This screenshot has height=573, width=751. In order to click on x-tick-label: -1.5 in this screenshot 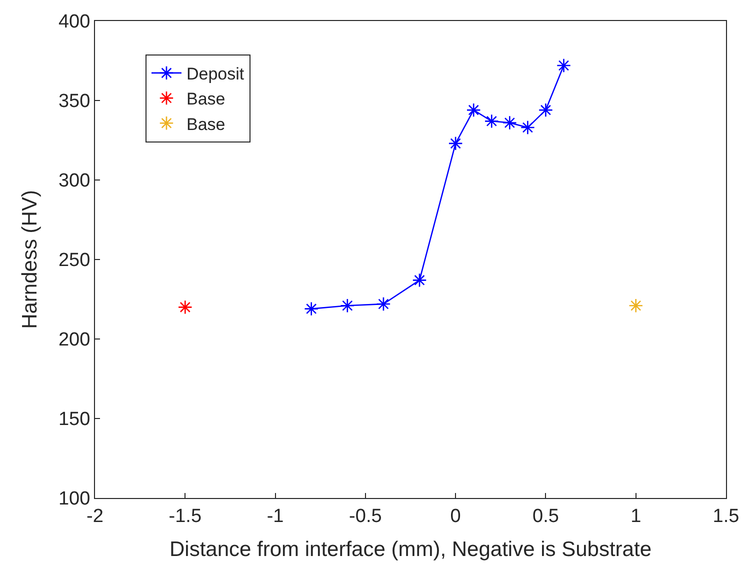, I will do `click(185, 516)`.